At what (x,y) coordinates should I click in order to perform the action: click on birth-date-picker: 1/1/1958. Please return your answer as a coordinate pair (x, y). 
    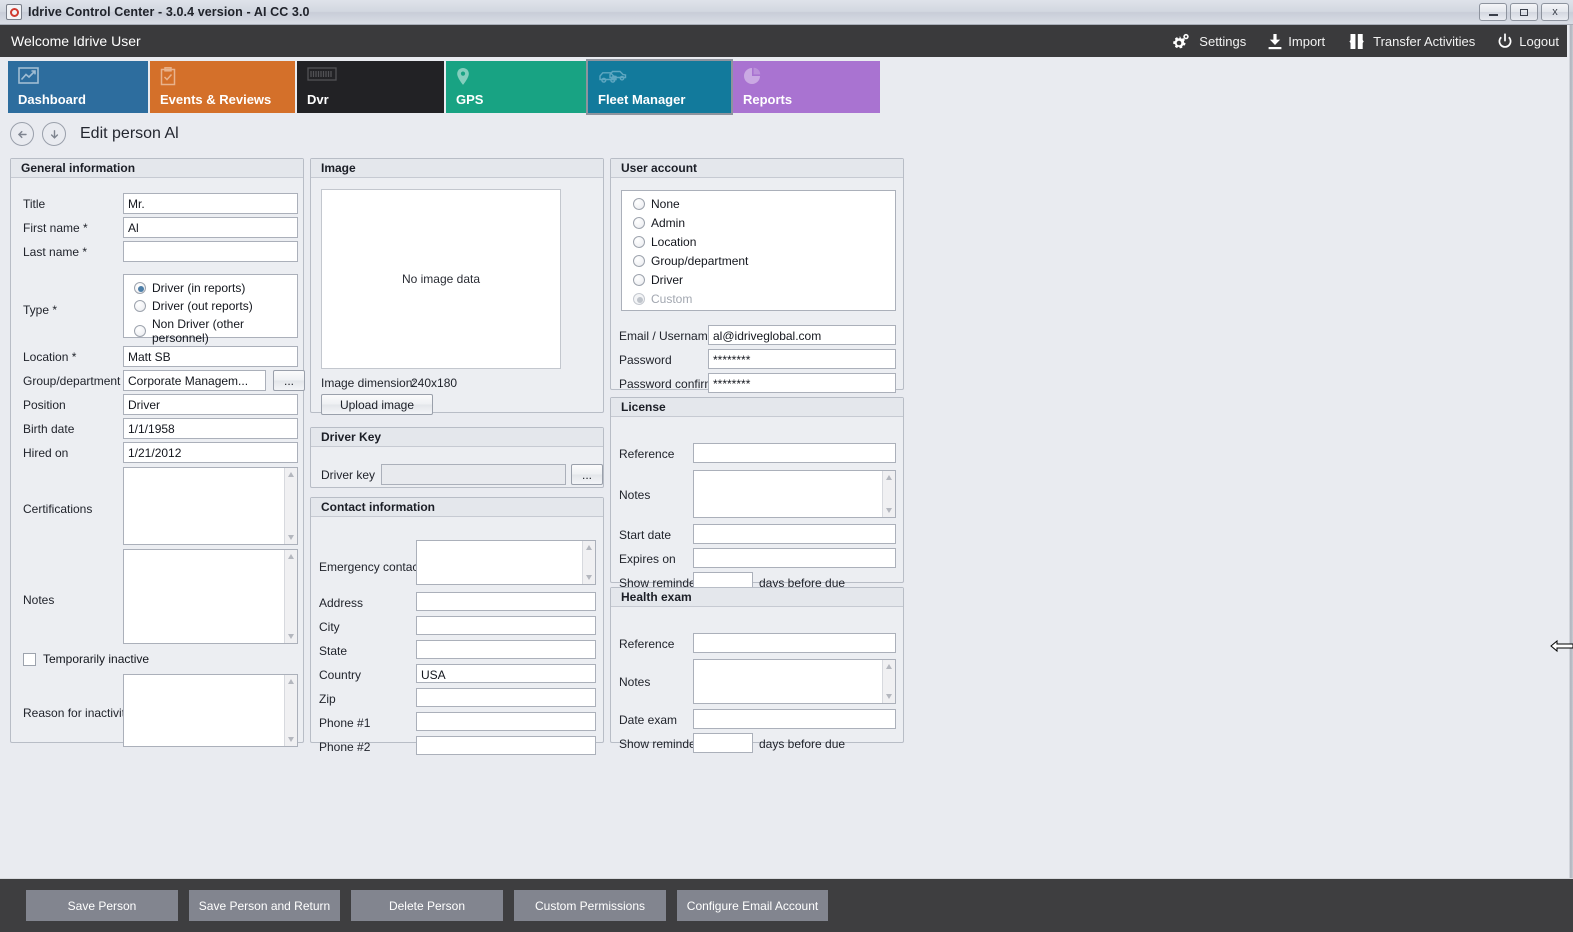
    Looking at the image, I should click on (210, 428).